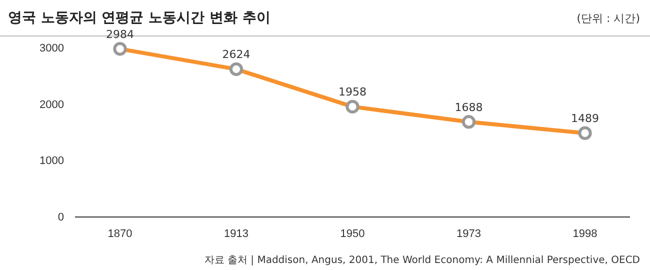  Describe the element at coordinates (236, 234) in the screenshot. I see `x-tick-label: 1913` at that location.